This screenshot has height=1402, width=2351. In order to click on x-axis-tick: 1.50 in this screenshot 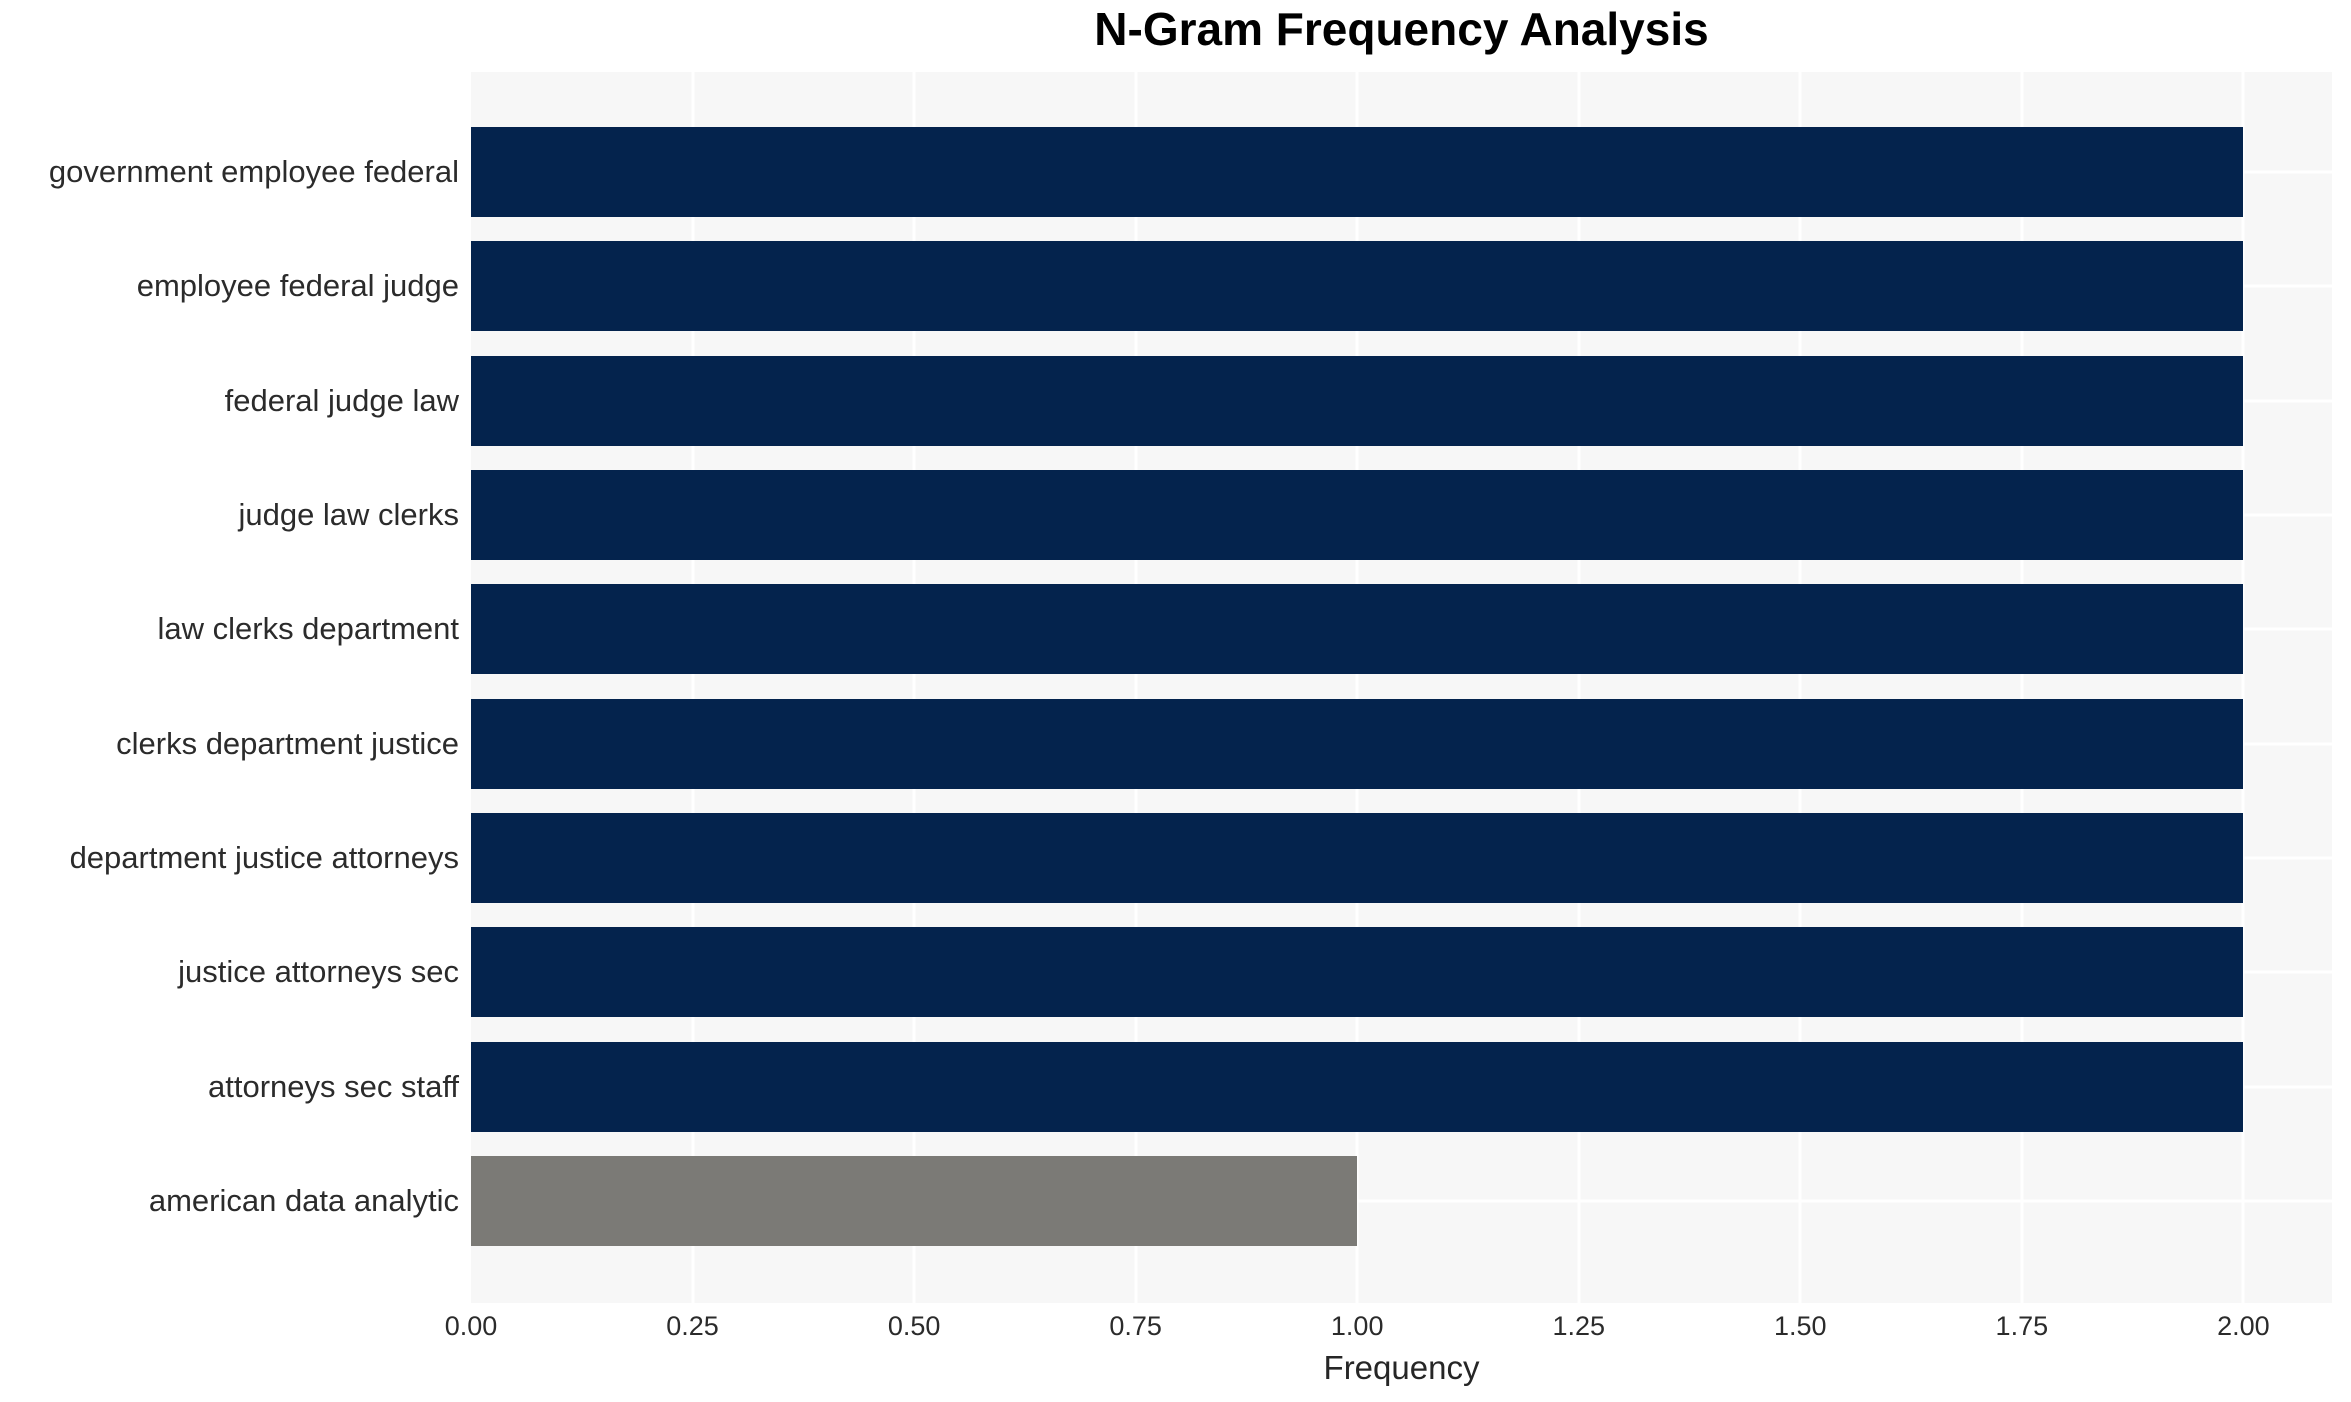, I will do `click(1800, 1326)`.